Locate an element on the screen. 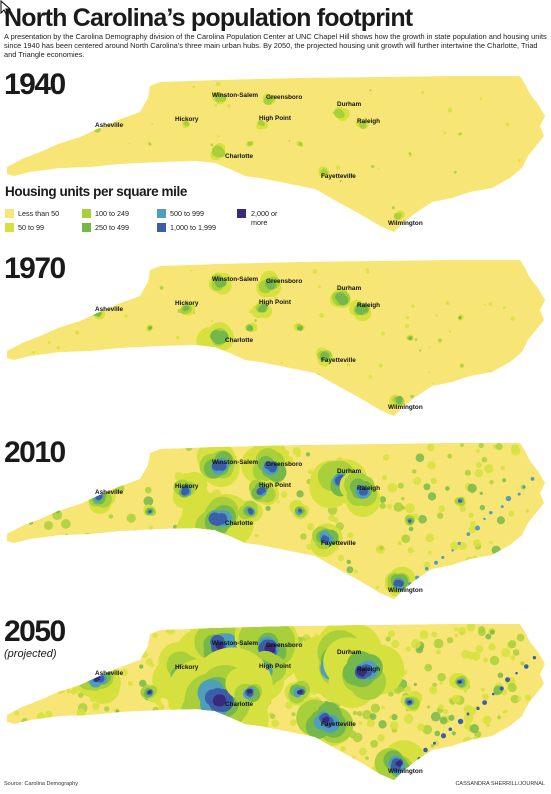 This screenshot has width=551, height=794. legend-title: Housing units per square mile is located at coordinates (96, 191).